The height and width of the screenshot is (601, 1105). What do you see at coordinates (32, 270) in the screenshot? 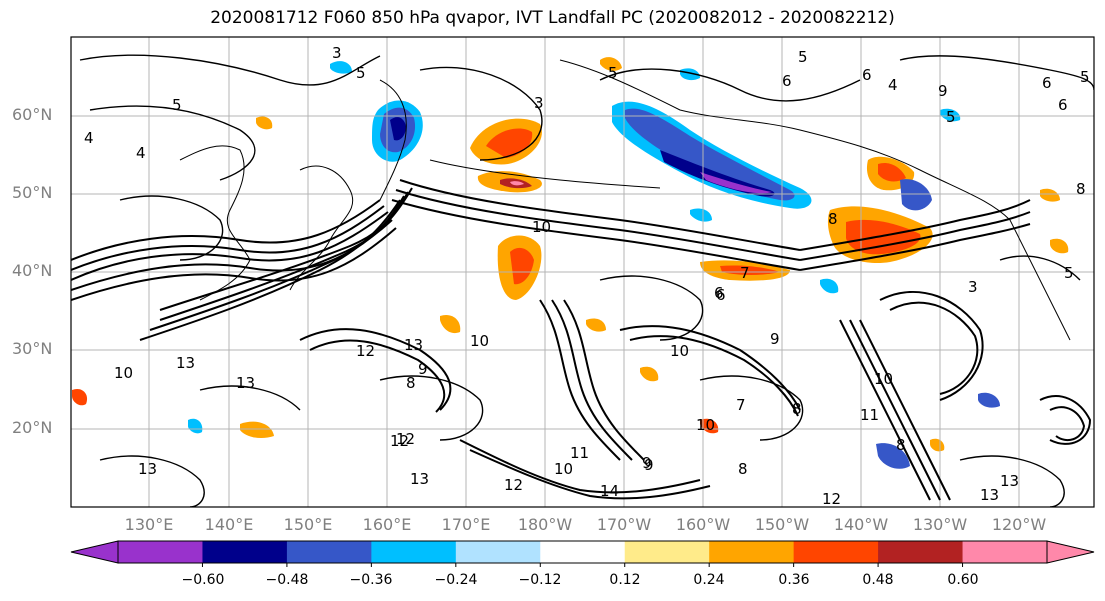
I see `lat-label: 40°N` at bounding box center [32, 270].